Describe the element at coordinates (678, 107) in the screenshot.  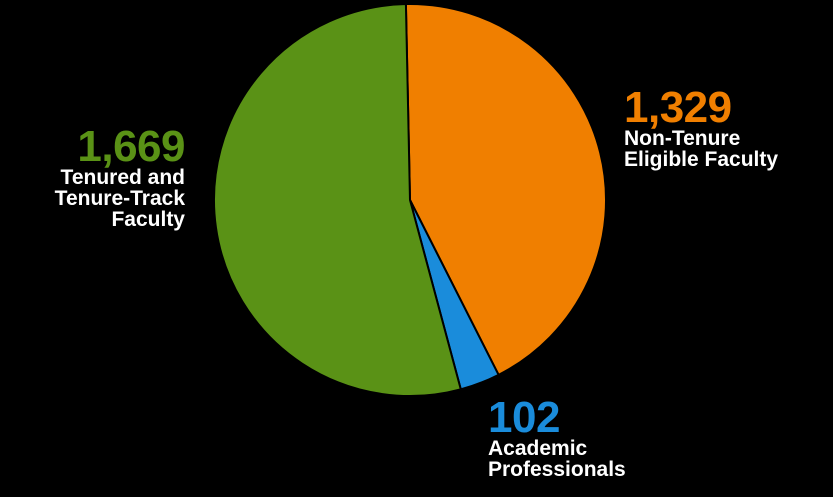
I see `nontenure-value-label: 1,329` at that location.